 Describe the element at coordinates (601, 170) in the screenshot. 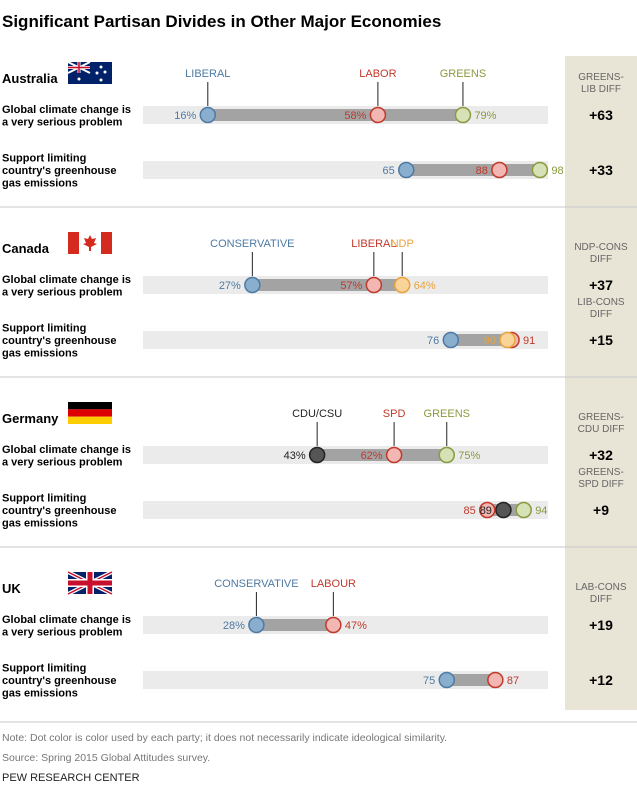

I see `diff-value: +33` at that location.